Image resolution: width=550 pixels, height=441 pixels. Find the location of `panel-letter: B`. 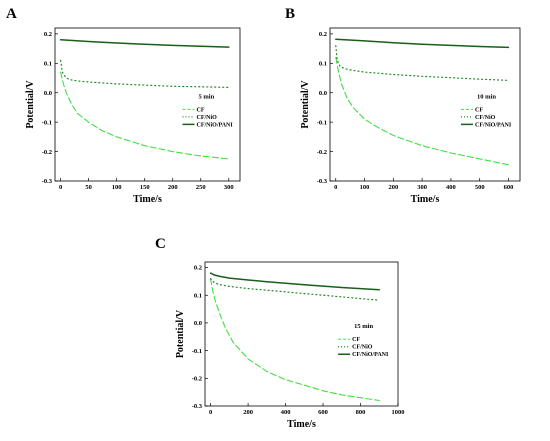

panel-letter: B is located at coordinates (290, 14).